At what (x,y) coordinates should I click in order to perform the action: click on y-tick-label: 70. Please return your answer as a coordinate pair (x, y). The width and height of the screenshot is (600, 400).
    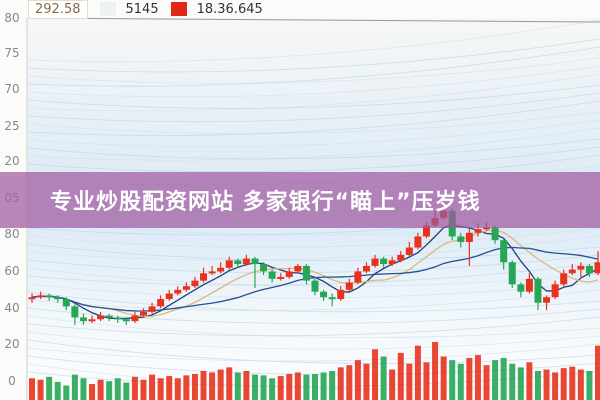
    Looking at the image, I should click on (11, 89).